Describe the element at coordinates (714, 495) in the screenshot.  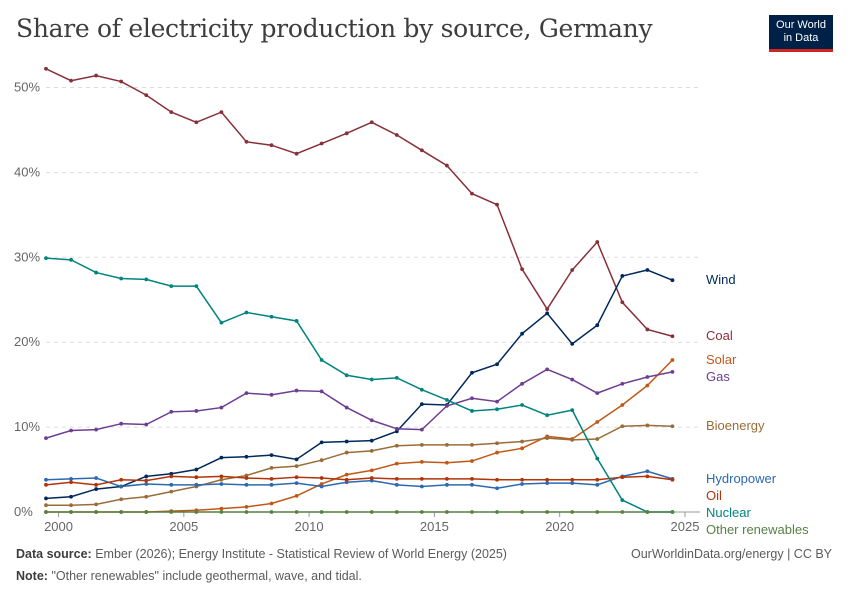
I see `end-label-oil: Oil` at that location.